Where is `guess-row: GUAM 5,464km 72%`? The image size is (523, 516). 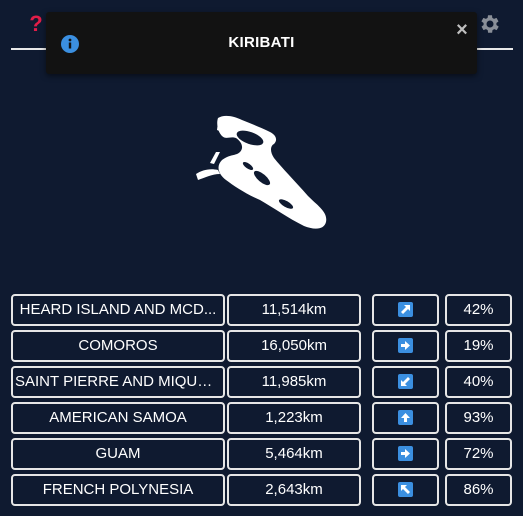
guess-row: GUAM 5,464km 72% is located at coordinates (261, 454).